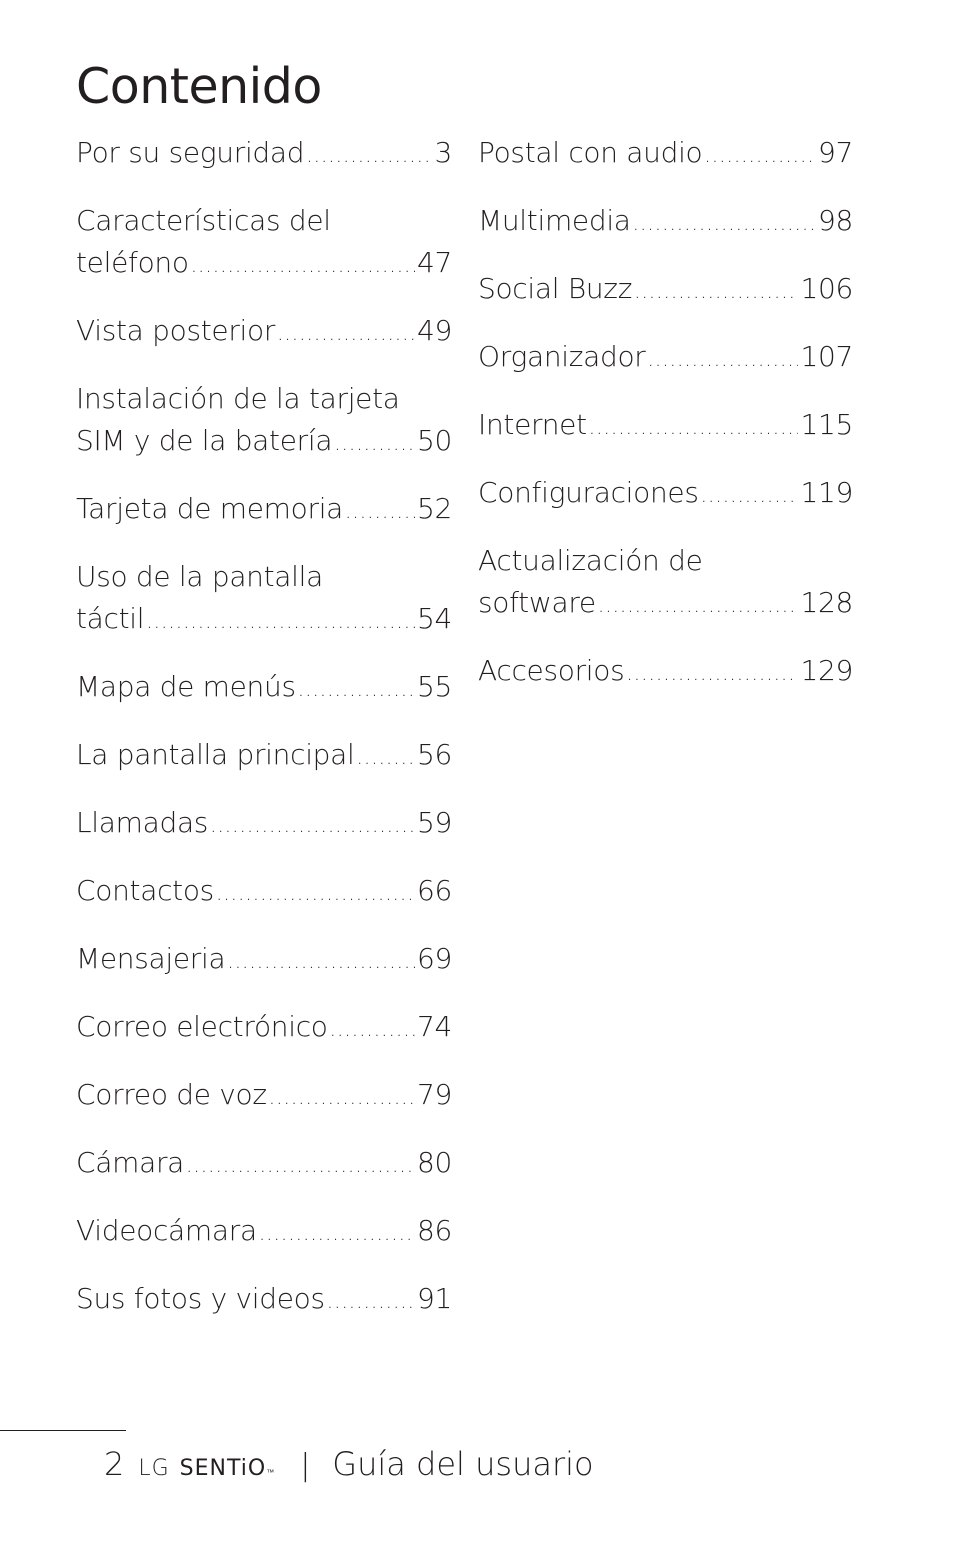  I want to click on toc-entry-line: teléfono 47, so click(264, 263).